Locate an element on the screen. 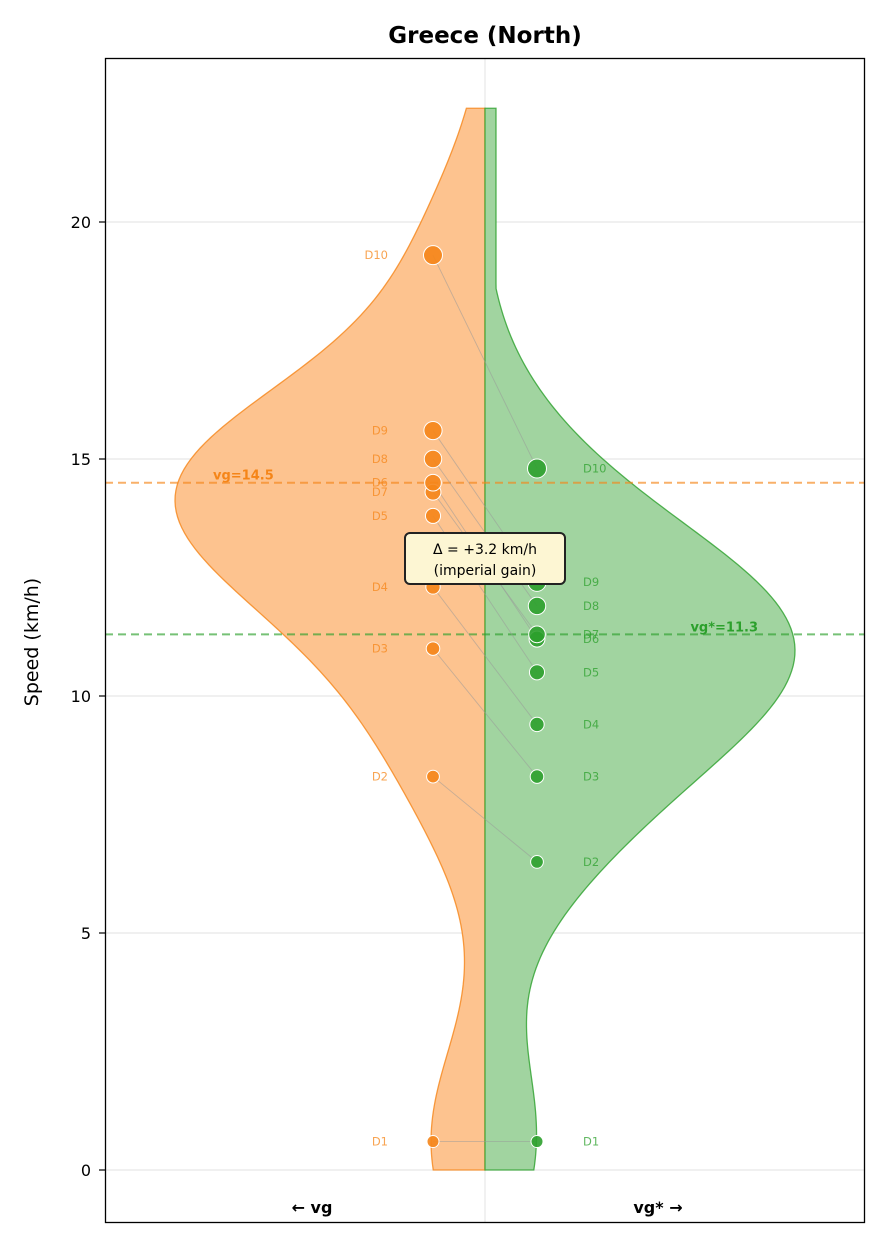 Image resolution: width=883 pixels, height=1242 pixels. left-point-d9 is located at coordinates (433, 430).